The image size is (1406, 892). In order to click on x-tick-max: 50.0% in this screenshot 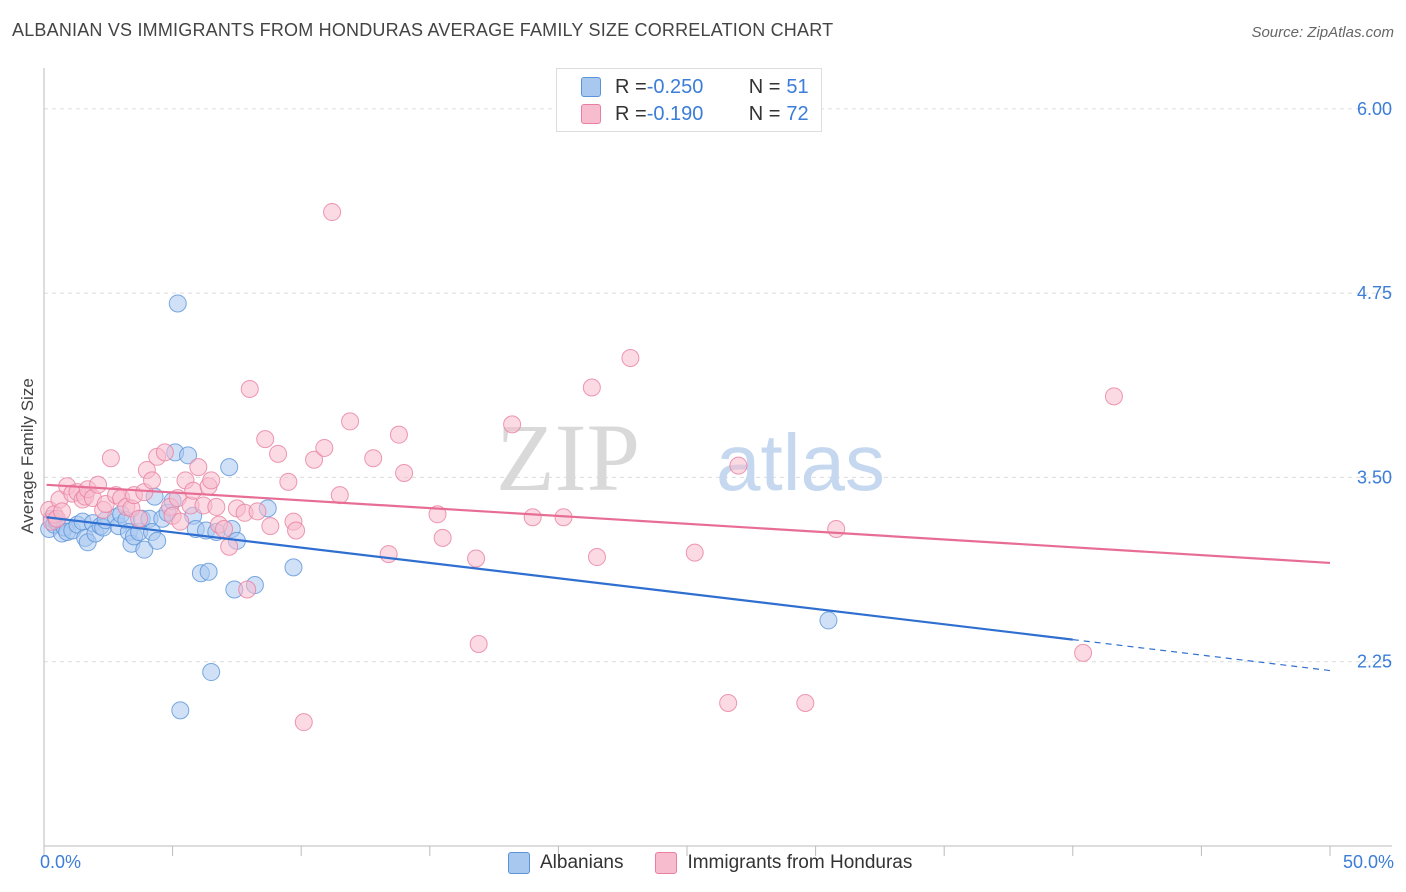, I will do `click(1368, 862)`.